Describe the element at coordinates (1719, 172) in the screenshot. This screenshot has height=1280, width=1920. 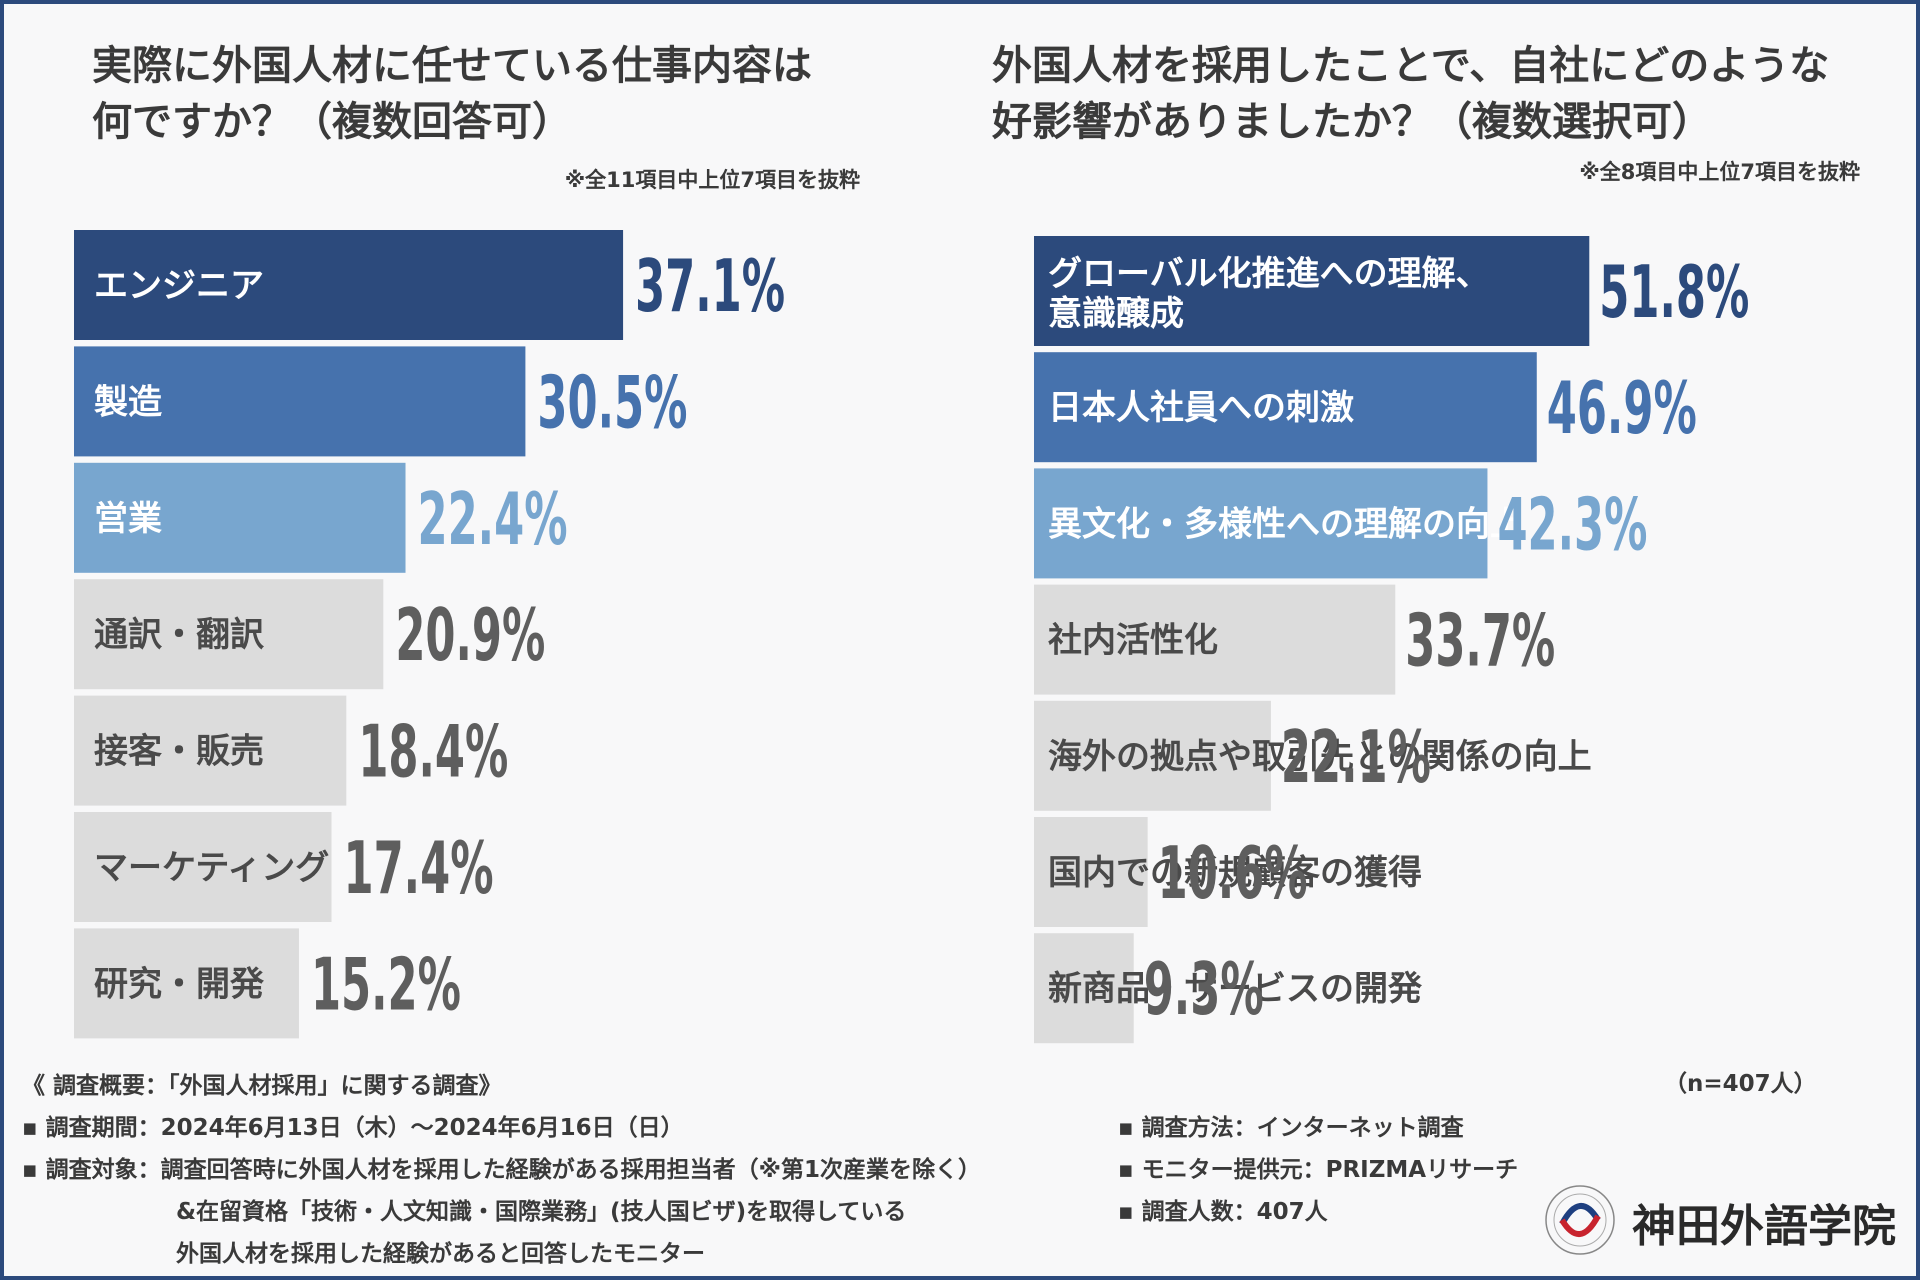
I see `right-chart-note: ※全8項目中上位7項目を抜粋` at that location.